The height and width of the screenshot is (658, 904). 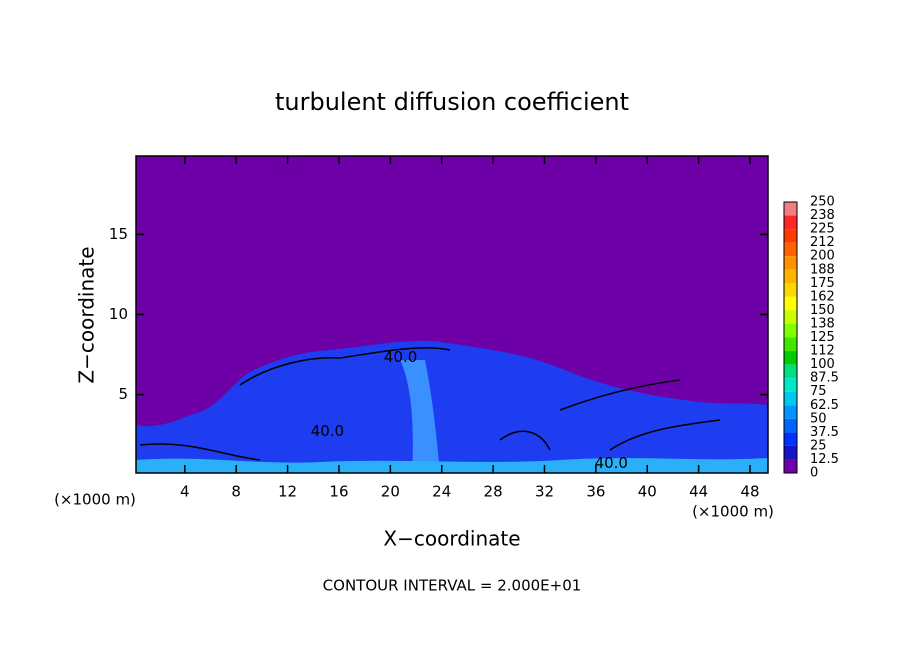 What do you see at coordinates (818, 418) in the screenshot?
I see `colorbar-label: 50` at bounding box center [818, 418].